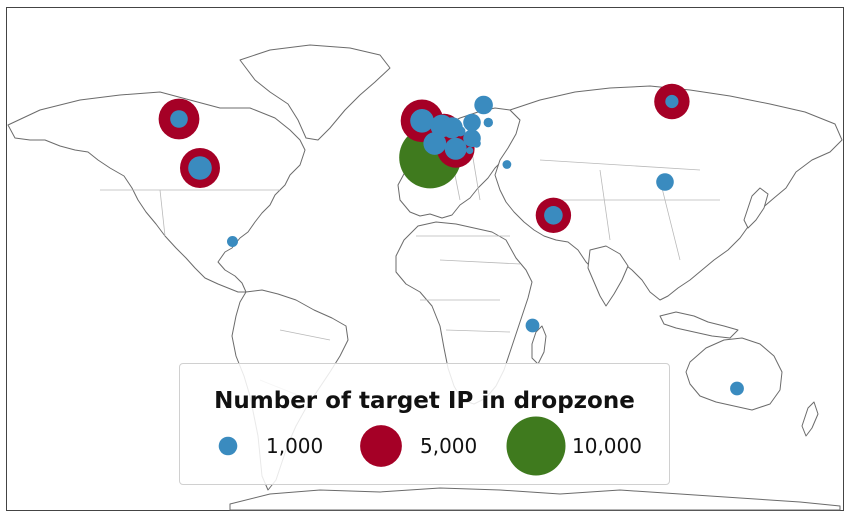 Image resolution: width=850 pixels, height=517 pixels. I want to click on legend-label-small: 1,000, so click(295, 446).